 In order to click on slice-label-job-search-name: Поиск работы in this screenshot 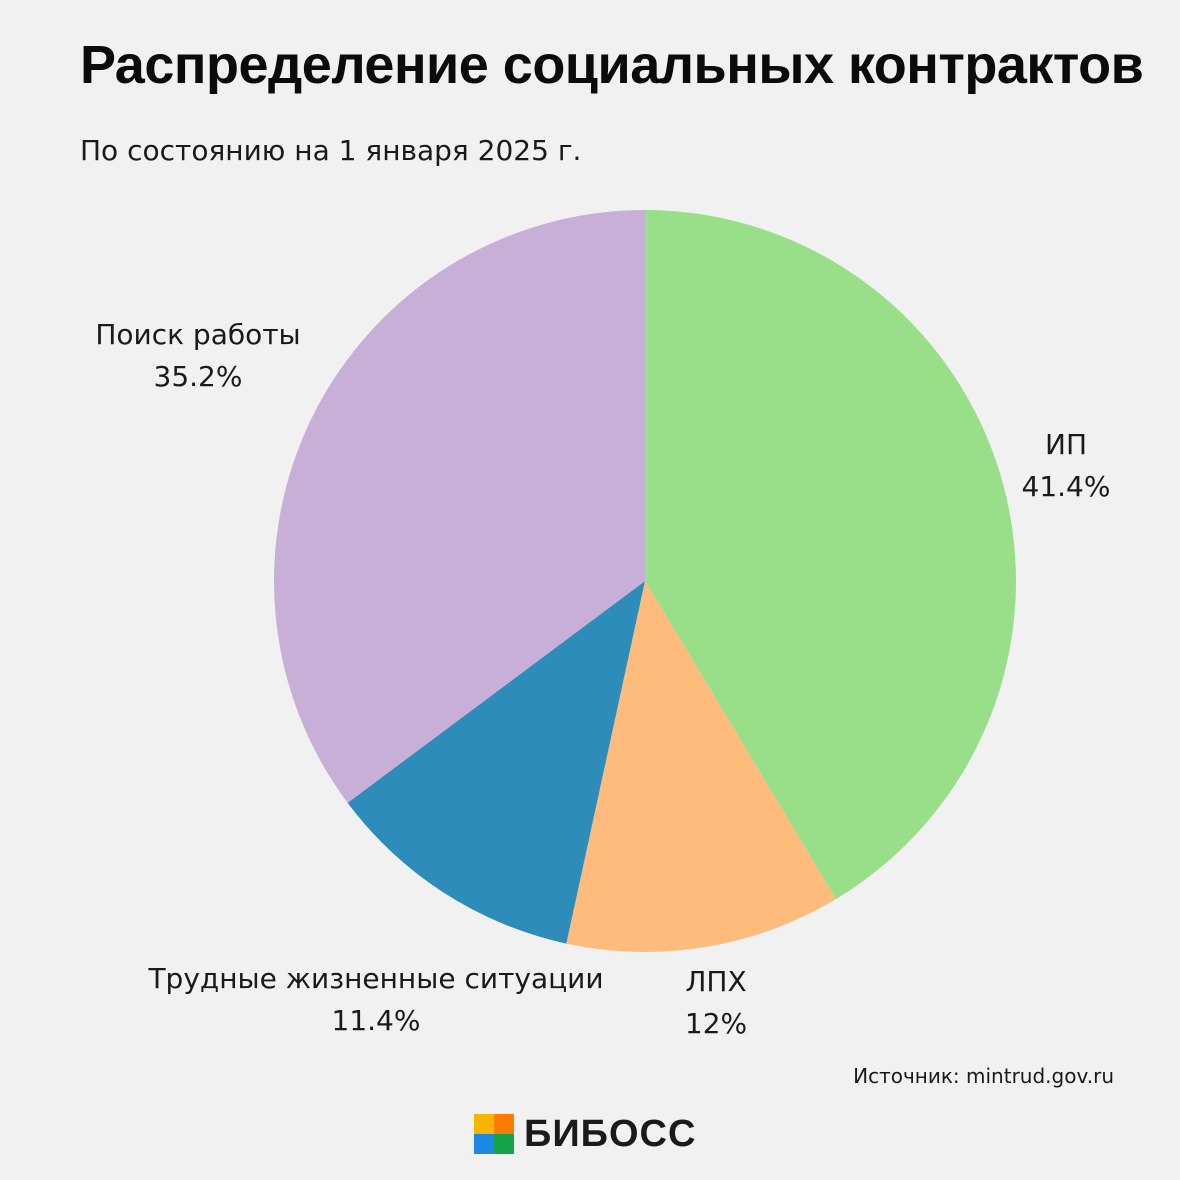, I will do `click(198, 334)`.